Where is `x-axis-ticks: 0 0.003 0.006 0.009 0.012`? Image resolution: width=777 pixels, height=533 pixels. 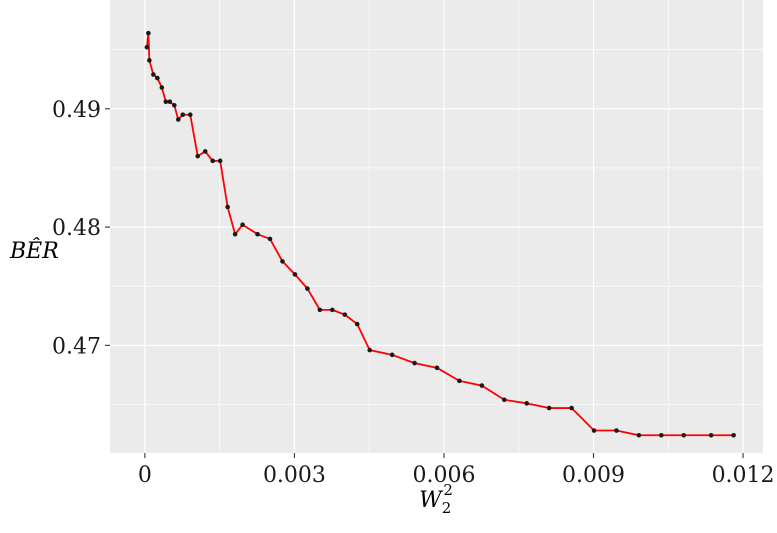 x-axis-ticks: 0 0.003 0.006 0.009 0.012 is located at coordinates (456, 470).